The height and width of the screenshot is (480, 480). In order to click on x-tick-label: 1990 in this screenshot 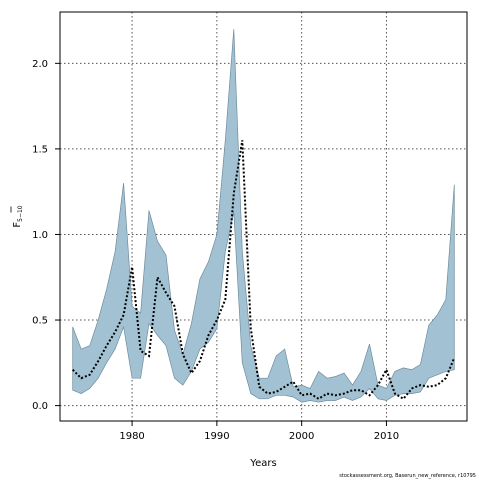, I will do `click(216, 436)`.